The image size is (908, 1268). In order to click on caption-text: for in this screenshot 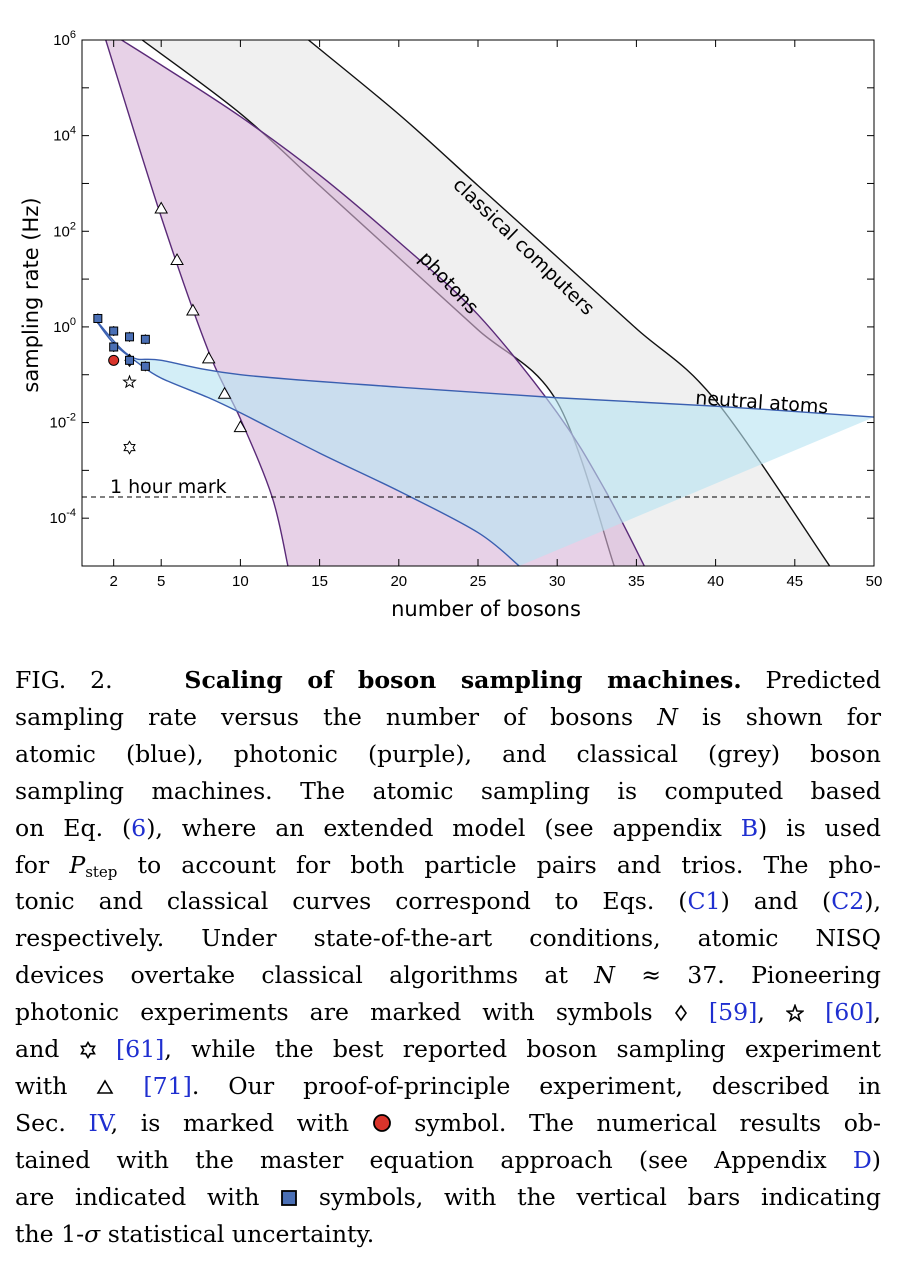, I will do `click(42, 864)`.